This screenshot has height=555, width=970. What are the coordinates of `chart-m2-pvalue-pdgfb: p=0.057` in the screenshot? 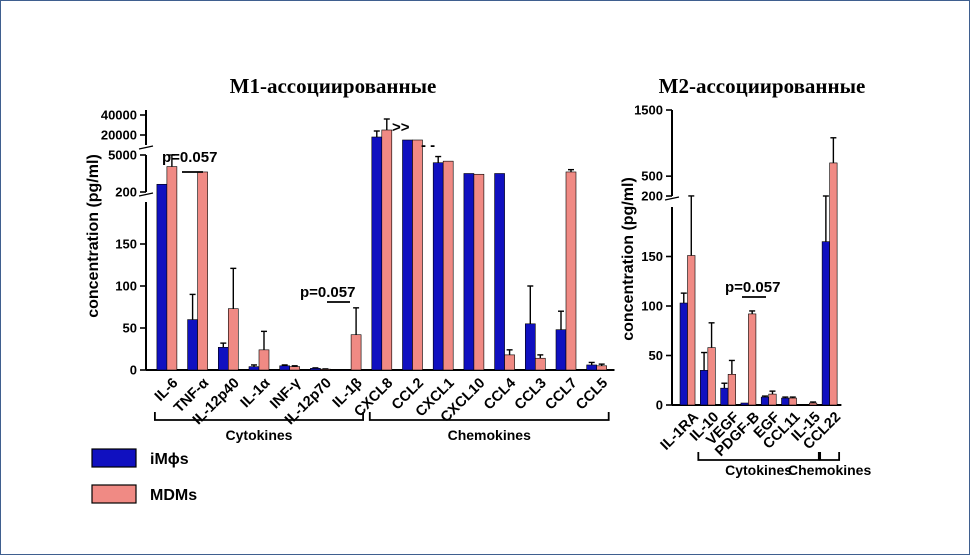 It's located at (752, 287).